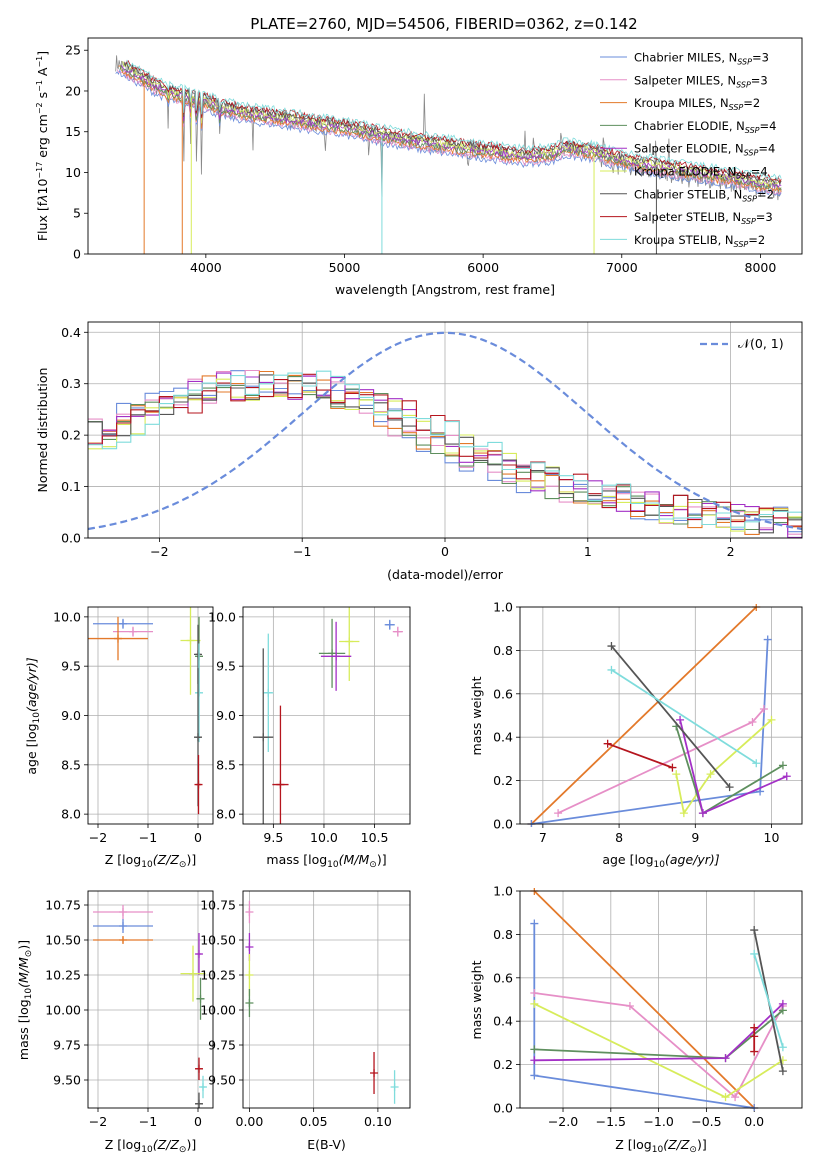 Image resolution: width=819 pixels, height=1170 pixels. What do you see at coordinates (704, 150) in the screenshot?
I see `legend-label: Salpeter ELODIE, NSSP=4` at bounding box center [704, 150].